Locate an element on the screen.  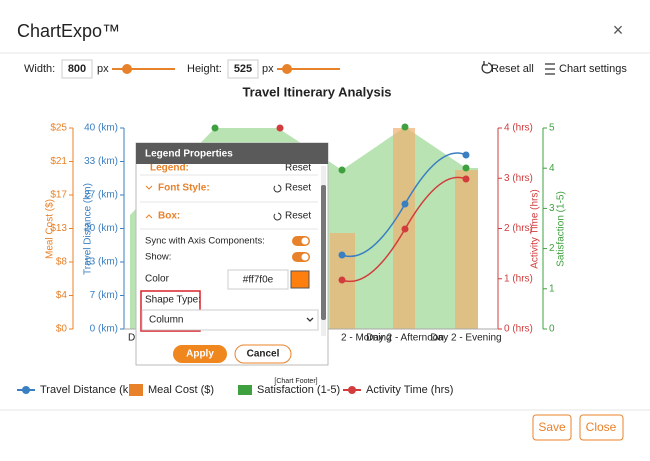
tick-label: $17 is located at coordinates (58, 195).